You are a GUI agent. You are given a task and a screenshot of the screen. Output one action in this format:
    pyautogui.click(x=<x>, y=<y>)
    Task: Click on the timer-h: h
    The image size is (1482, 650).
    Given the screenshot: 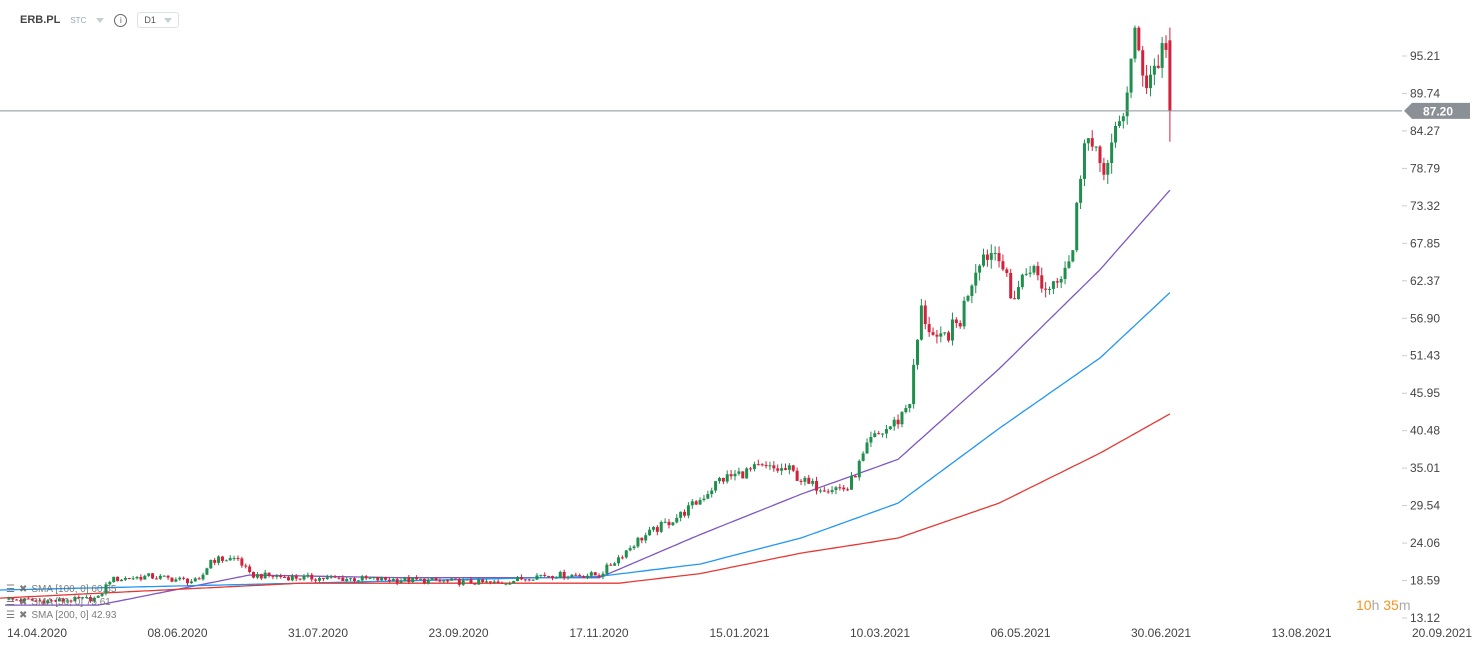 What is the action you would take?
    pyautogui.click(x=1375, y=605)
    